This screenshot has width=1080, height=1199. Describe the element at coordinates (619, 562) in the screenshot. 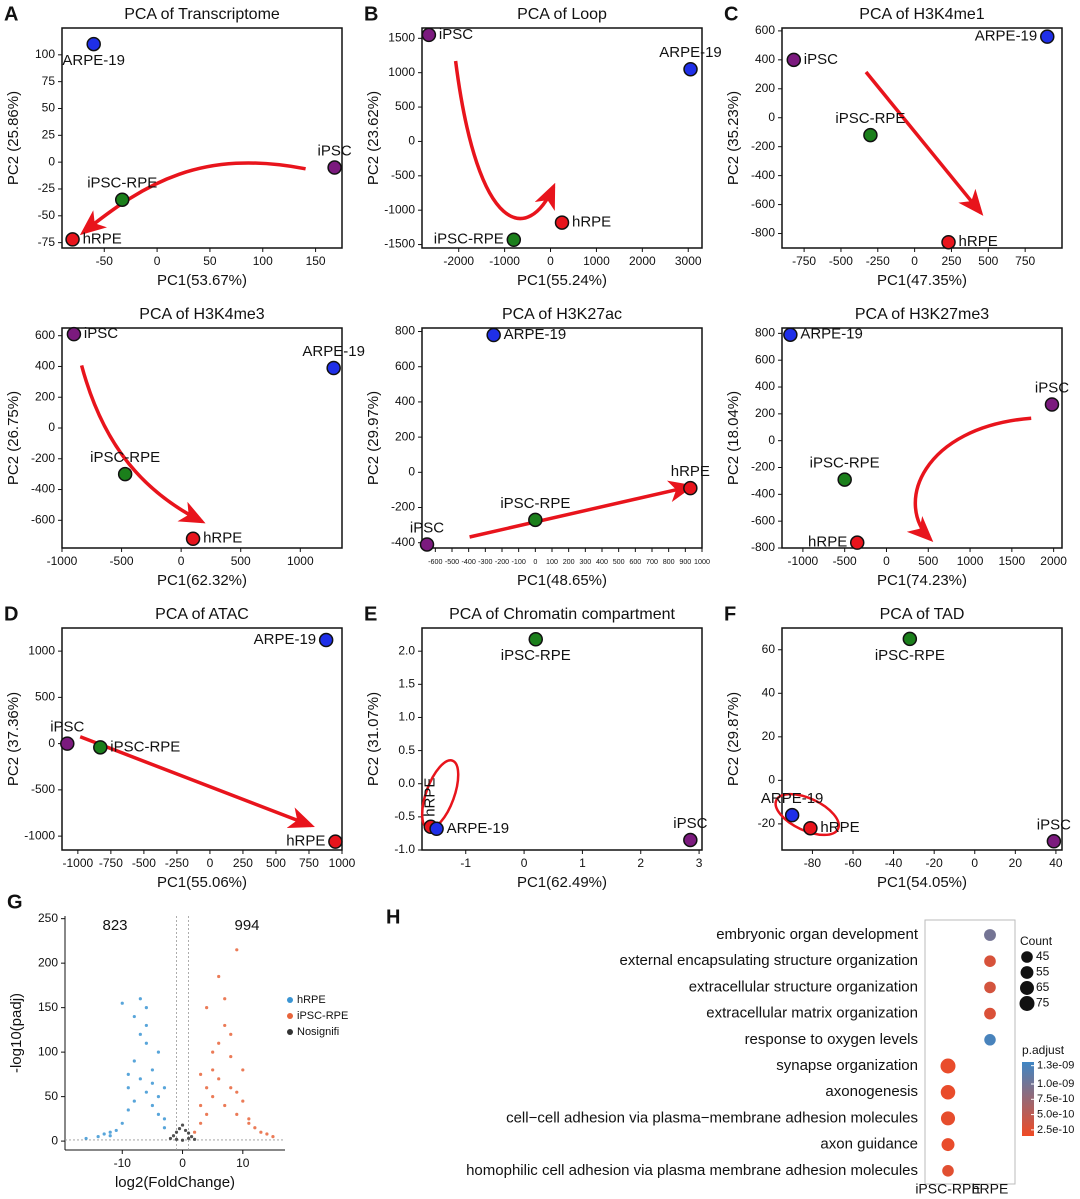

I see `x-tick-label: 500` at that location.